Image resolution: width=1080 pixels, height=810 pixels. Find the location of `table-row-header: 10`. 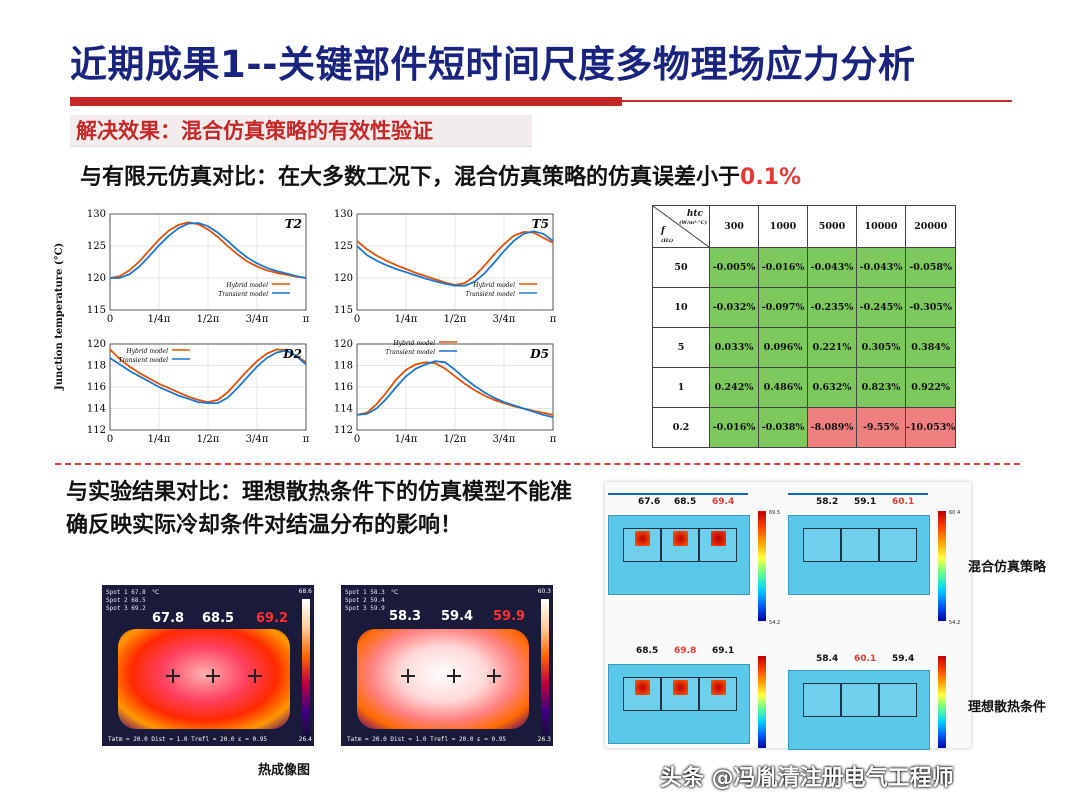

table-row-header: 10 is located at coordinates (681, 307).